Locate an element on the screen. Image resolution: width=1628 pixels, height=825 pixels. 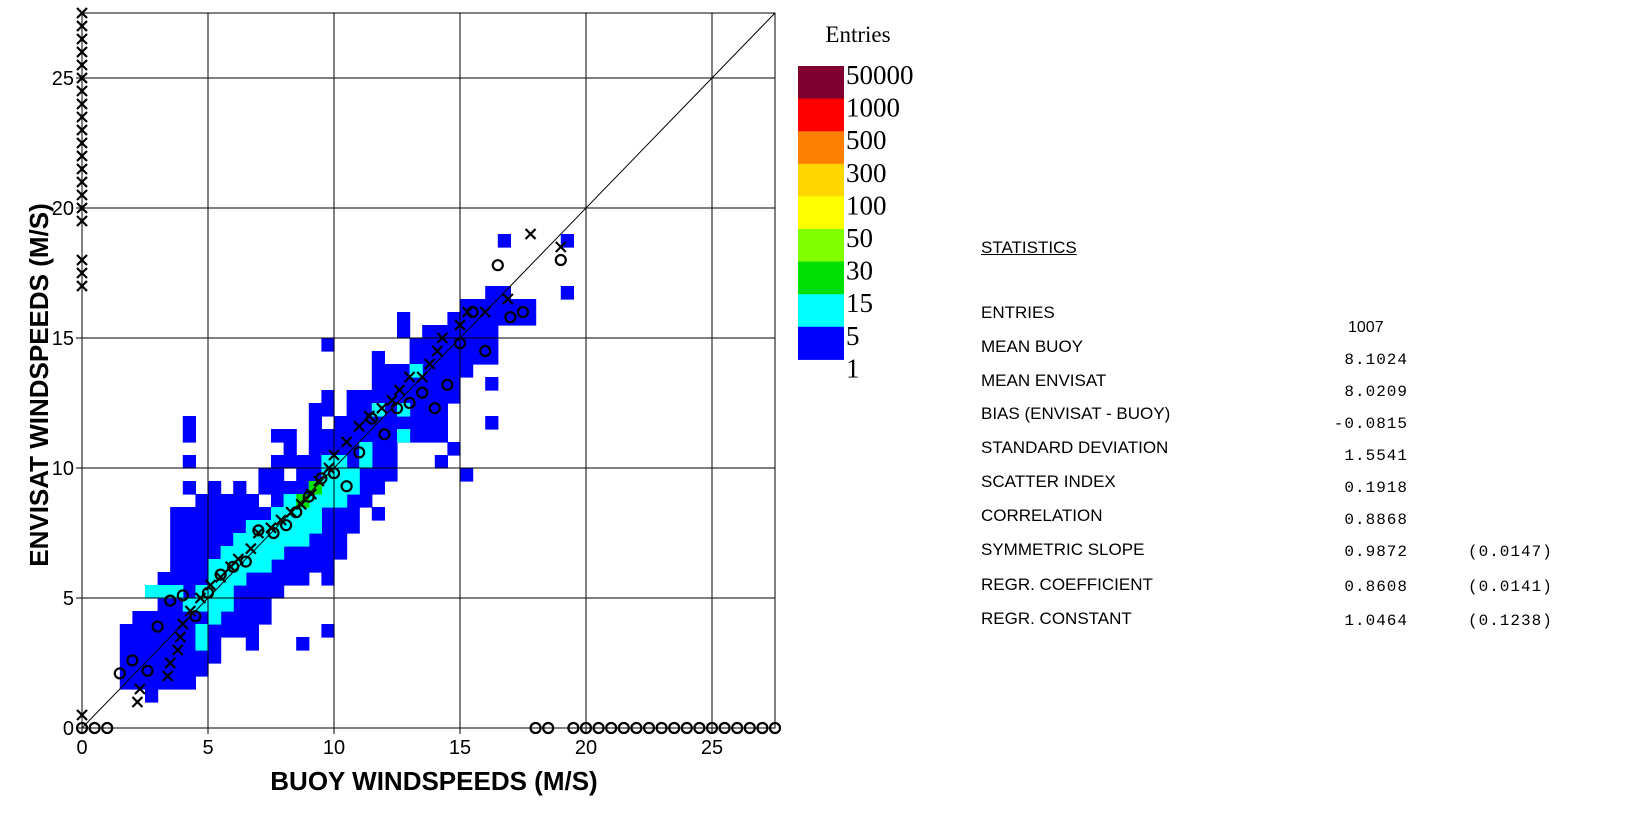
stat-value: 1007 is located at coordinates (1366, 327).